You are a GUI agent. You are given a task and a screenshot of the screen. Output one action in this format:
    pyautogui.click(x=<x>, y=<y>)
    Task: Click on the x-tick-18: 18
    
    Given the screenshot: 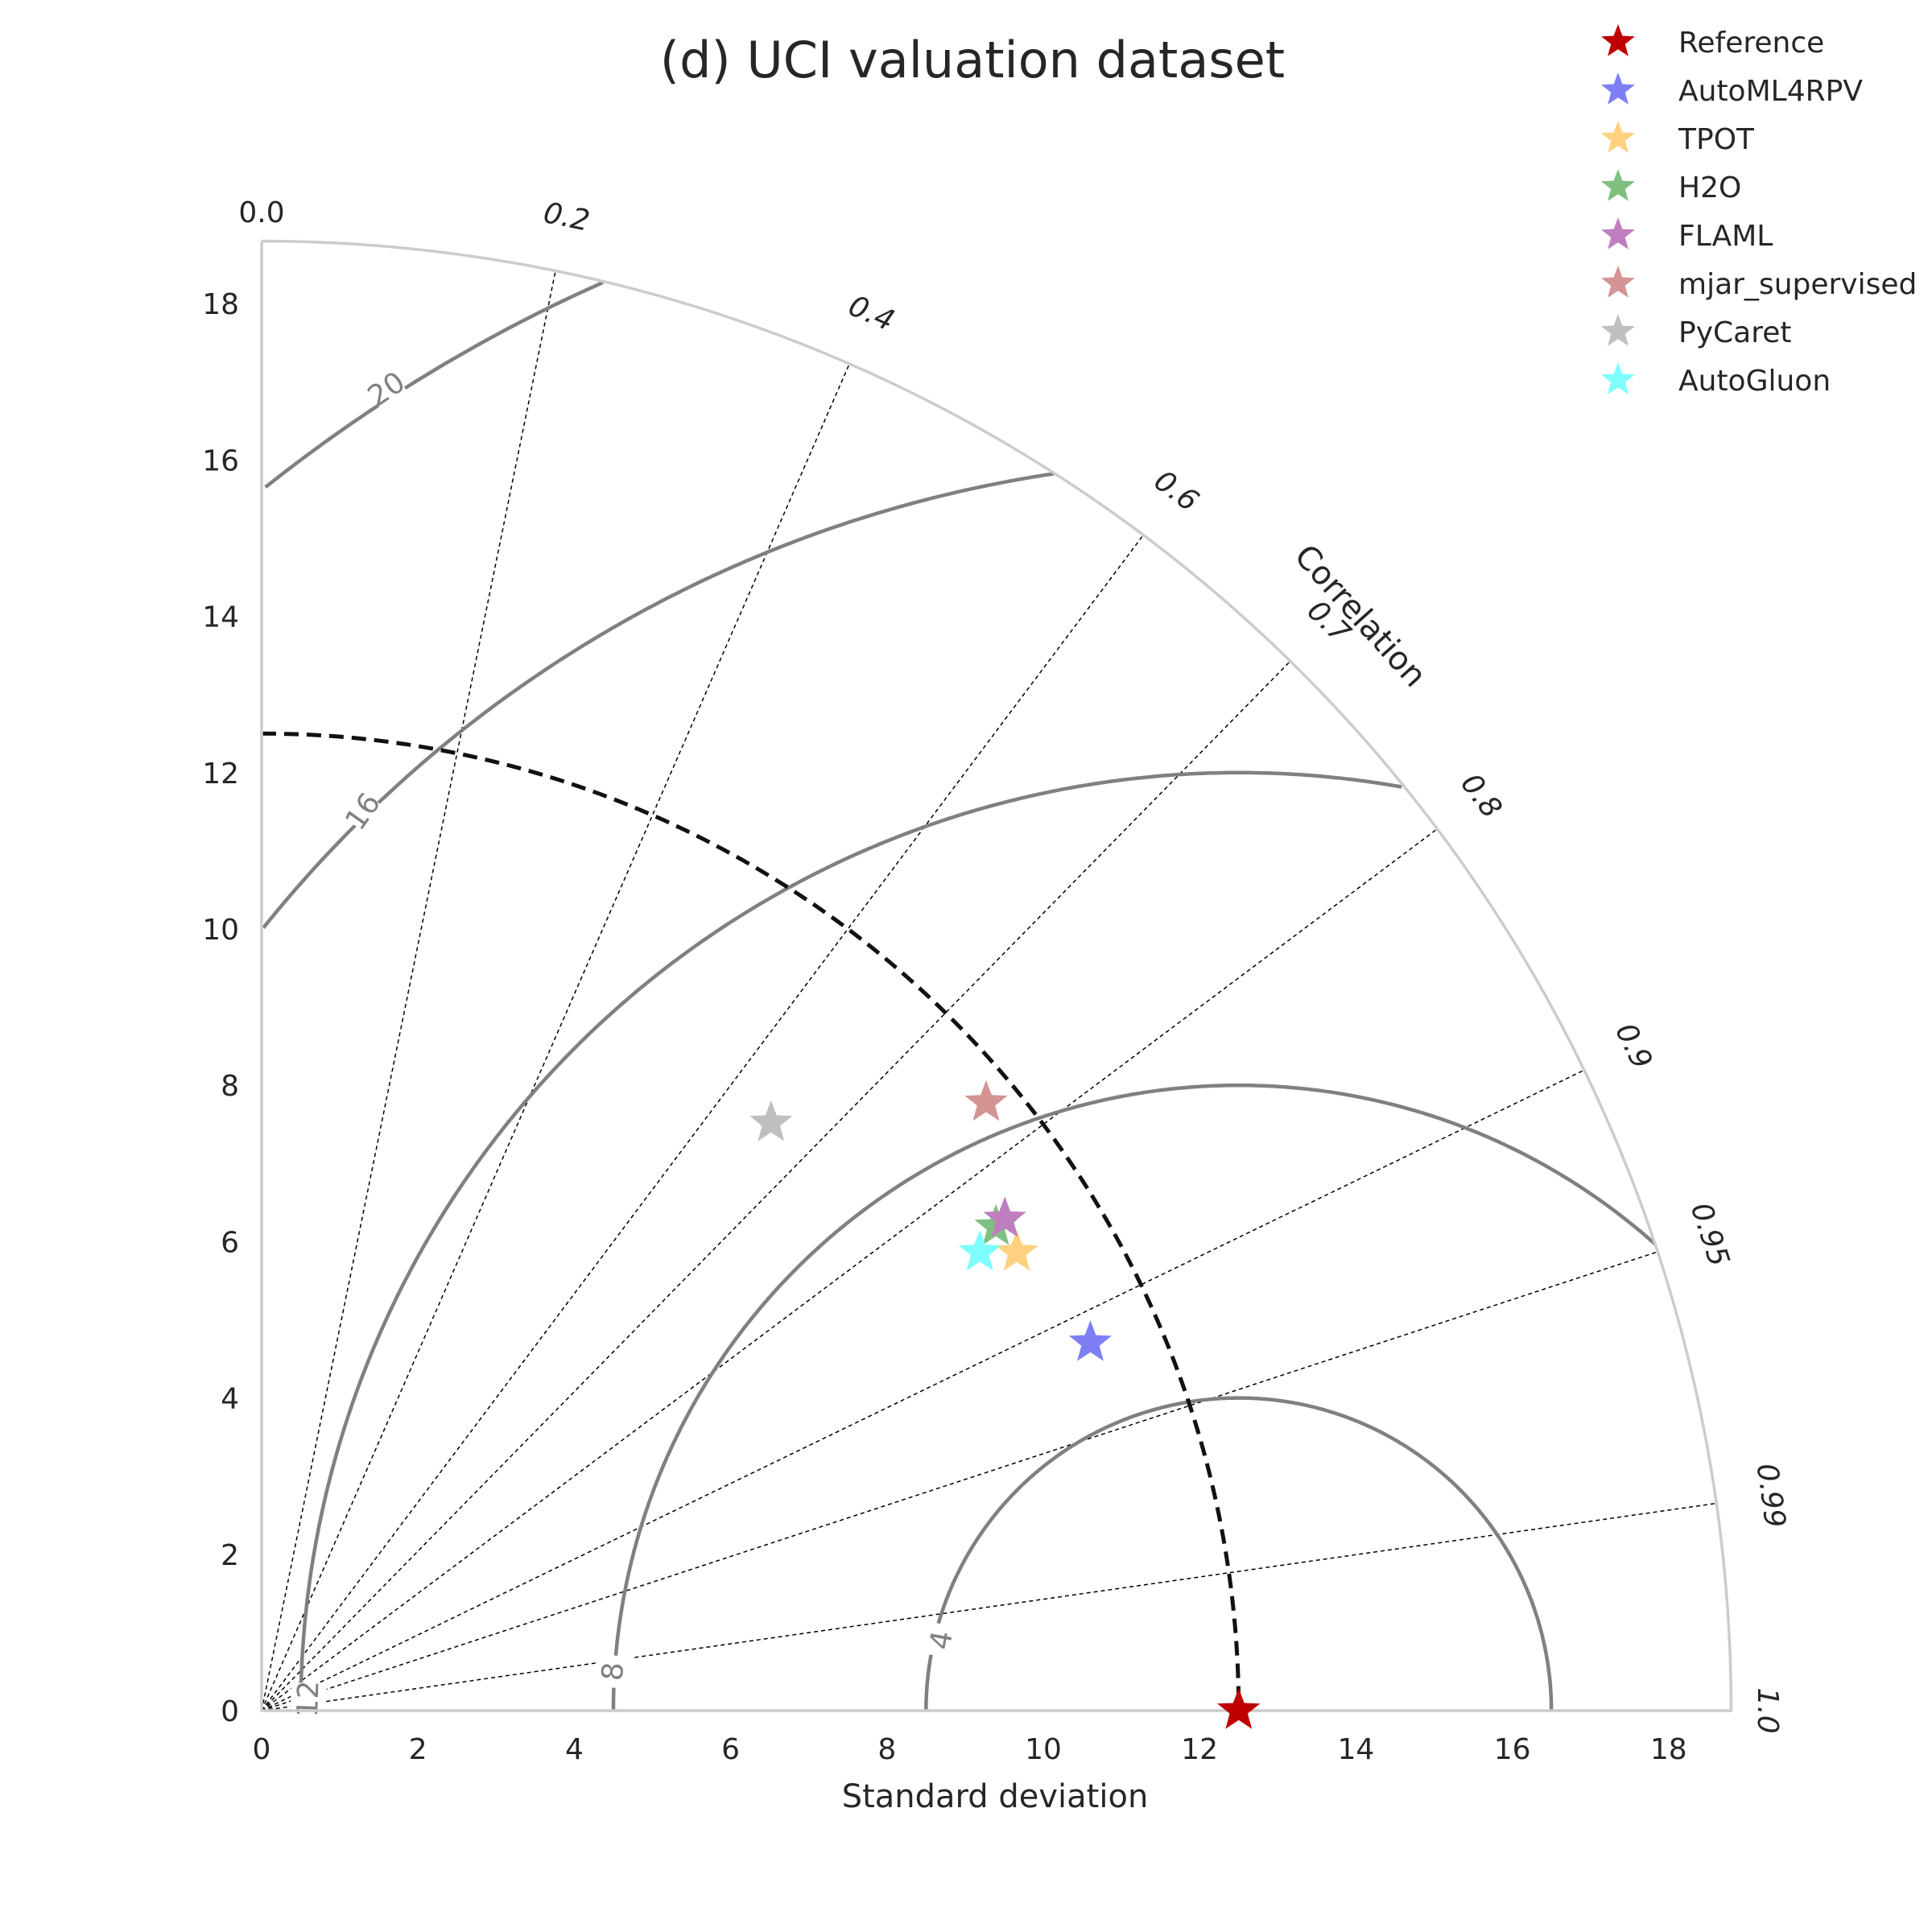 What is the action you would take?
    pyautogui.click(x=1668, y=1749)
    